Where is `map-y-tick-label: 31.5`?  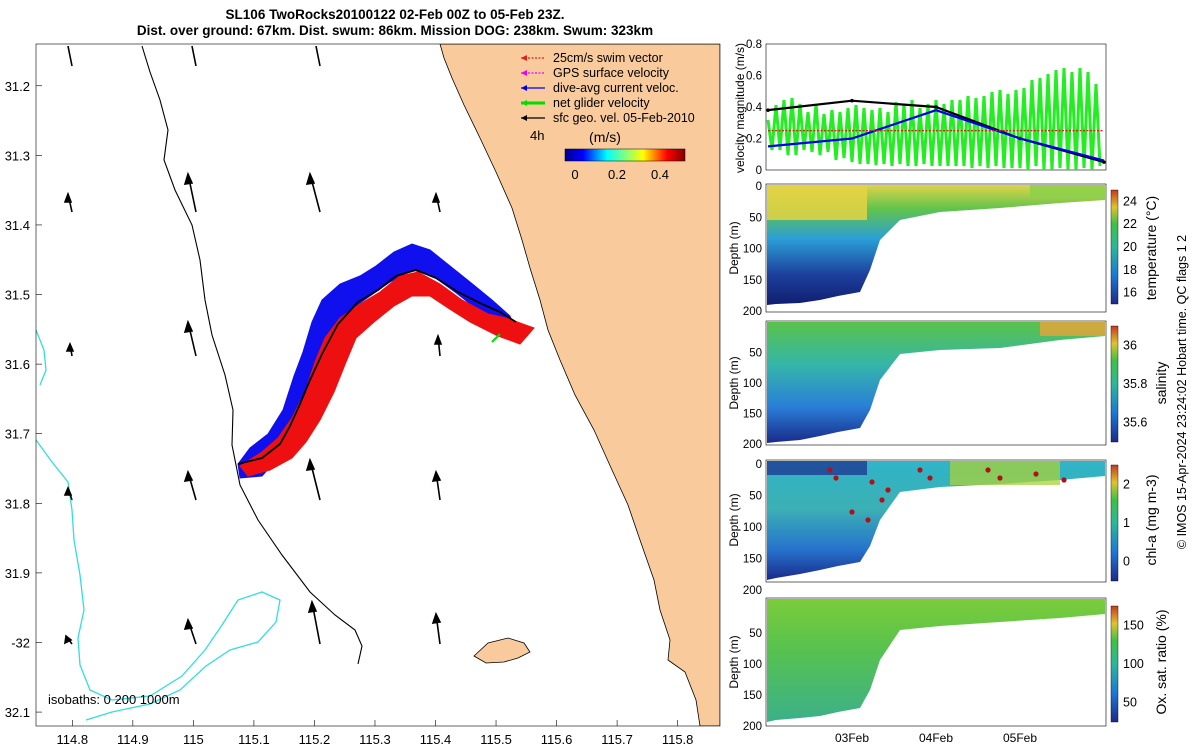 map-y-tick-label: 31.5 is located at coordinates (17, 295).